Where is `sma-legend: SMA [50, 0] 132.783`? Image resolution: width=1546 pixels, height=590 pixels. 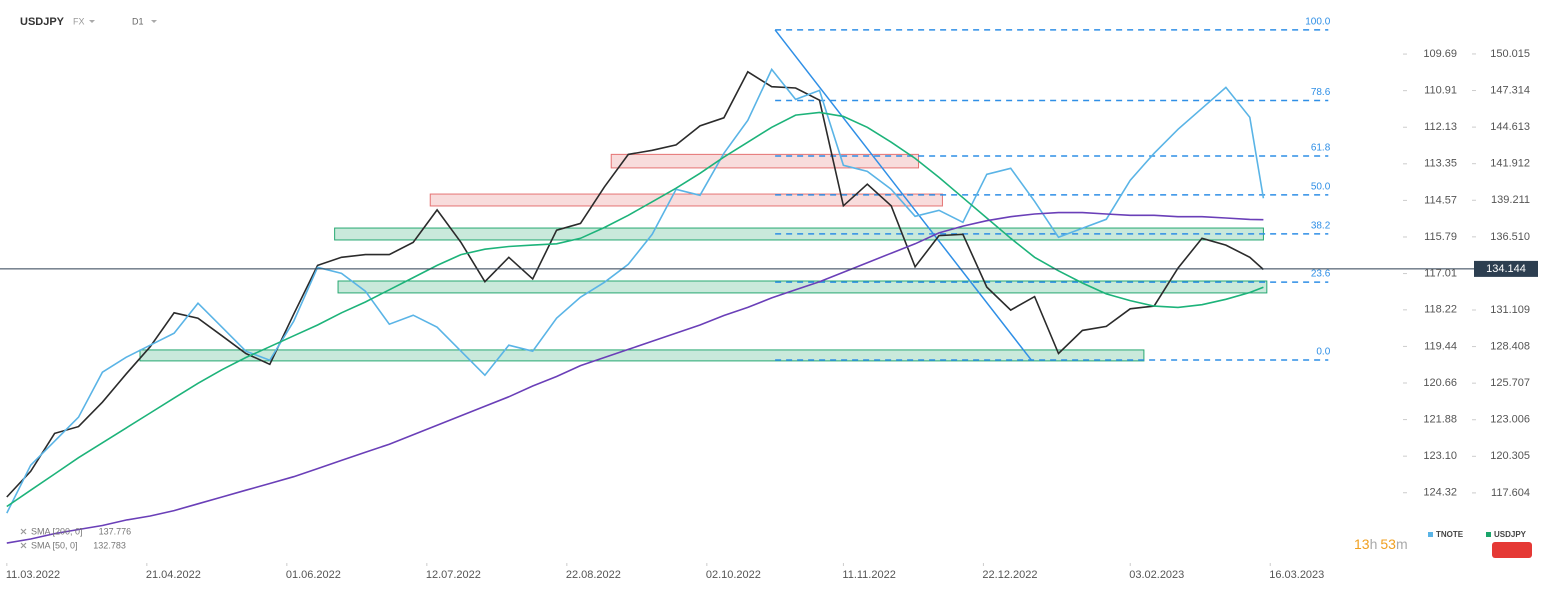
sma-legend: SMA [50, 0] 132.783 is located at coordinates (73, 545).